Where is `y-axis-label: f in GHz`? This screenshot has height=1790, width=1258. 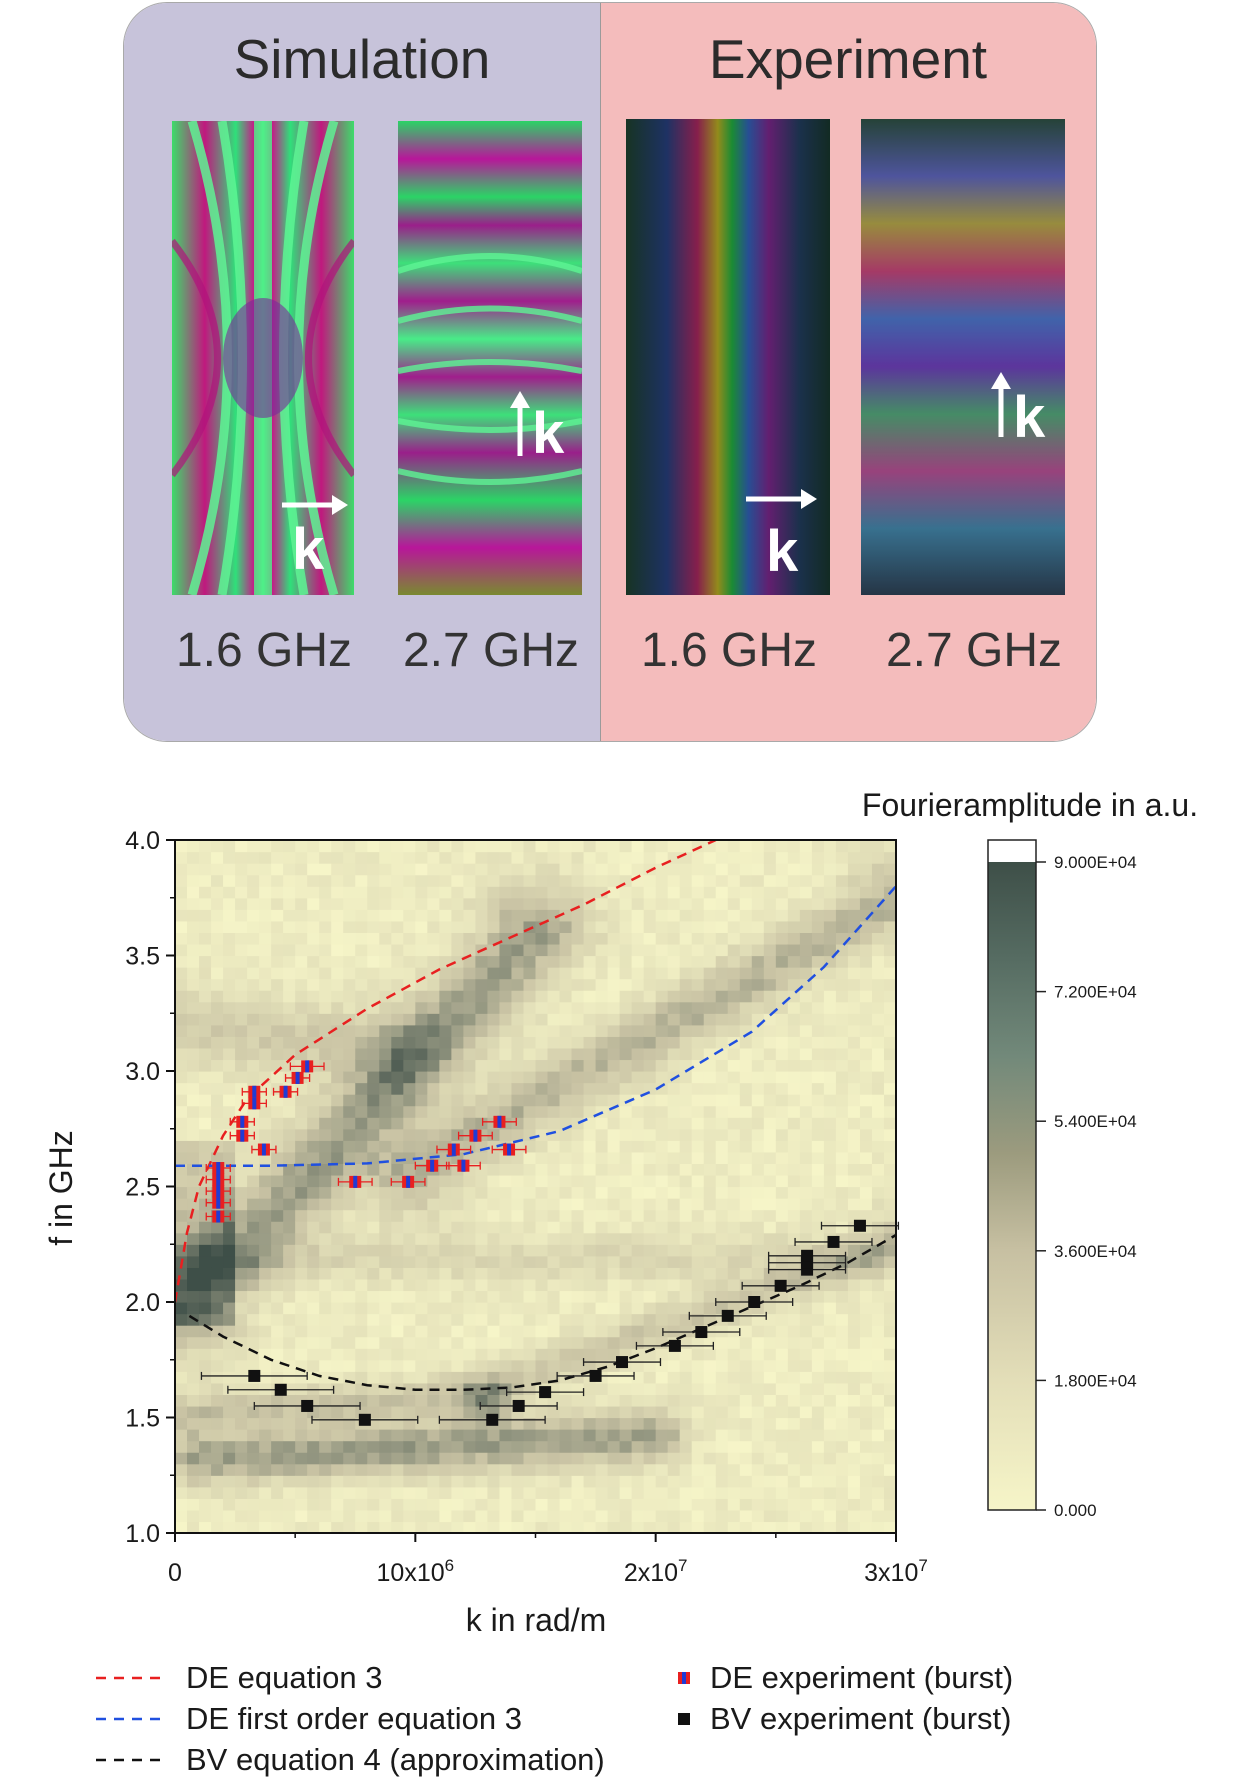
y-axis-label: f in GHz is located at coordinates (61, 1188).